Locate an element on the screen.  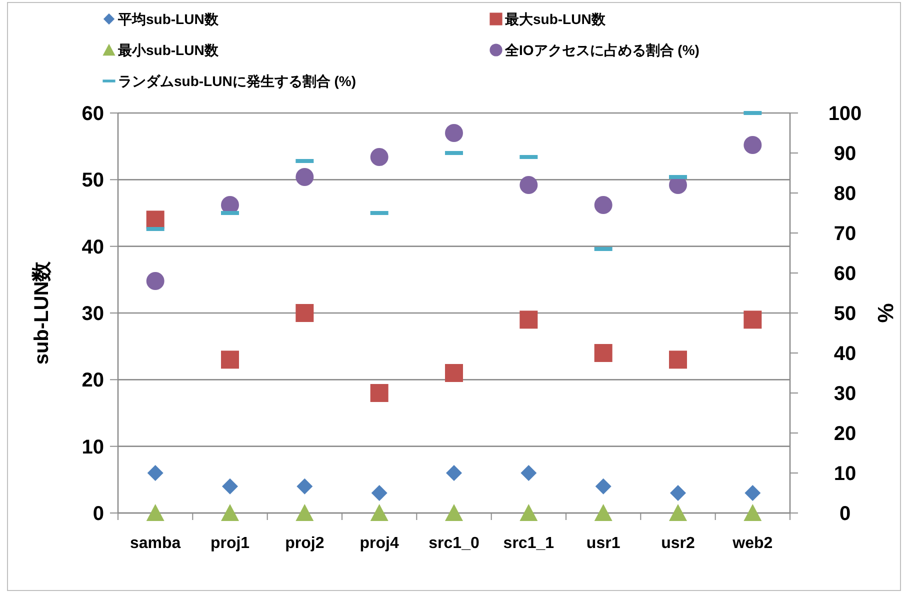
legend-entry: 最大sub-LUN数 is located at coordinates (548, 19).